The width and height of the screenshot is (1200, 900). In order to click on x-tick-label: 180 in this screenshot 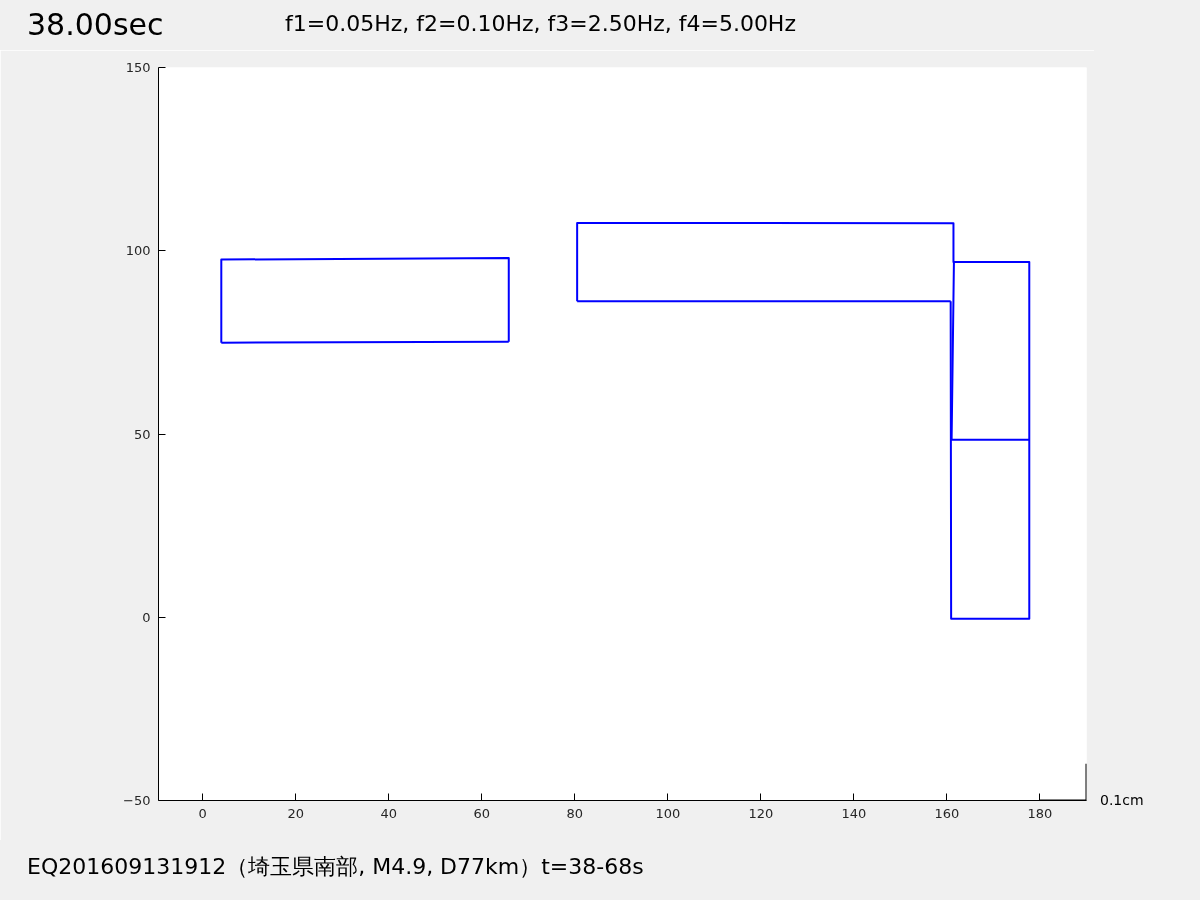, I will do `click(1040, 813)`.